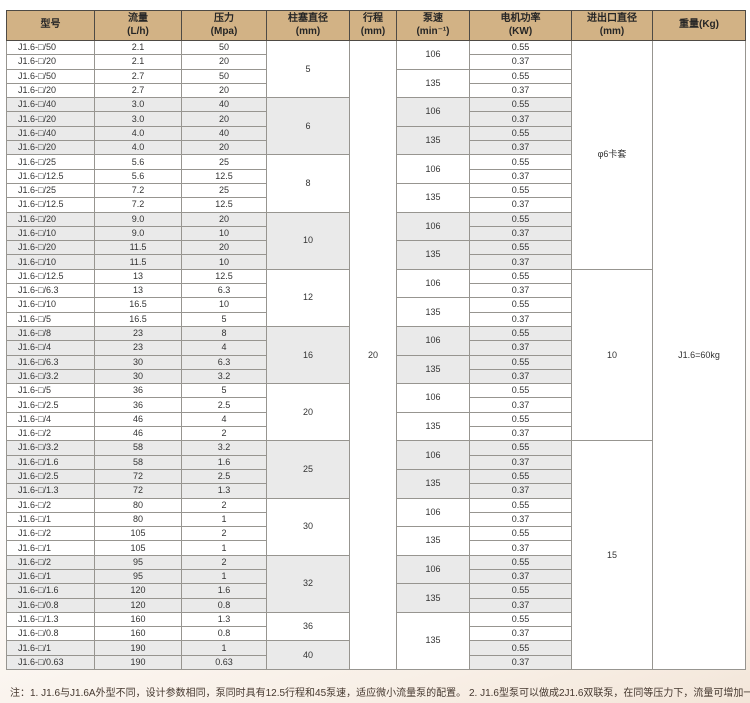  Describe the element at coordinates (612, 355) in the screenshot. I see `cell-inlet-outlet-diameter: 10` at that location.